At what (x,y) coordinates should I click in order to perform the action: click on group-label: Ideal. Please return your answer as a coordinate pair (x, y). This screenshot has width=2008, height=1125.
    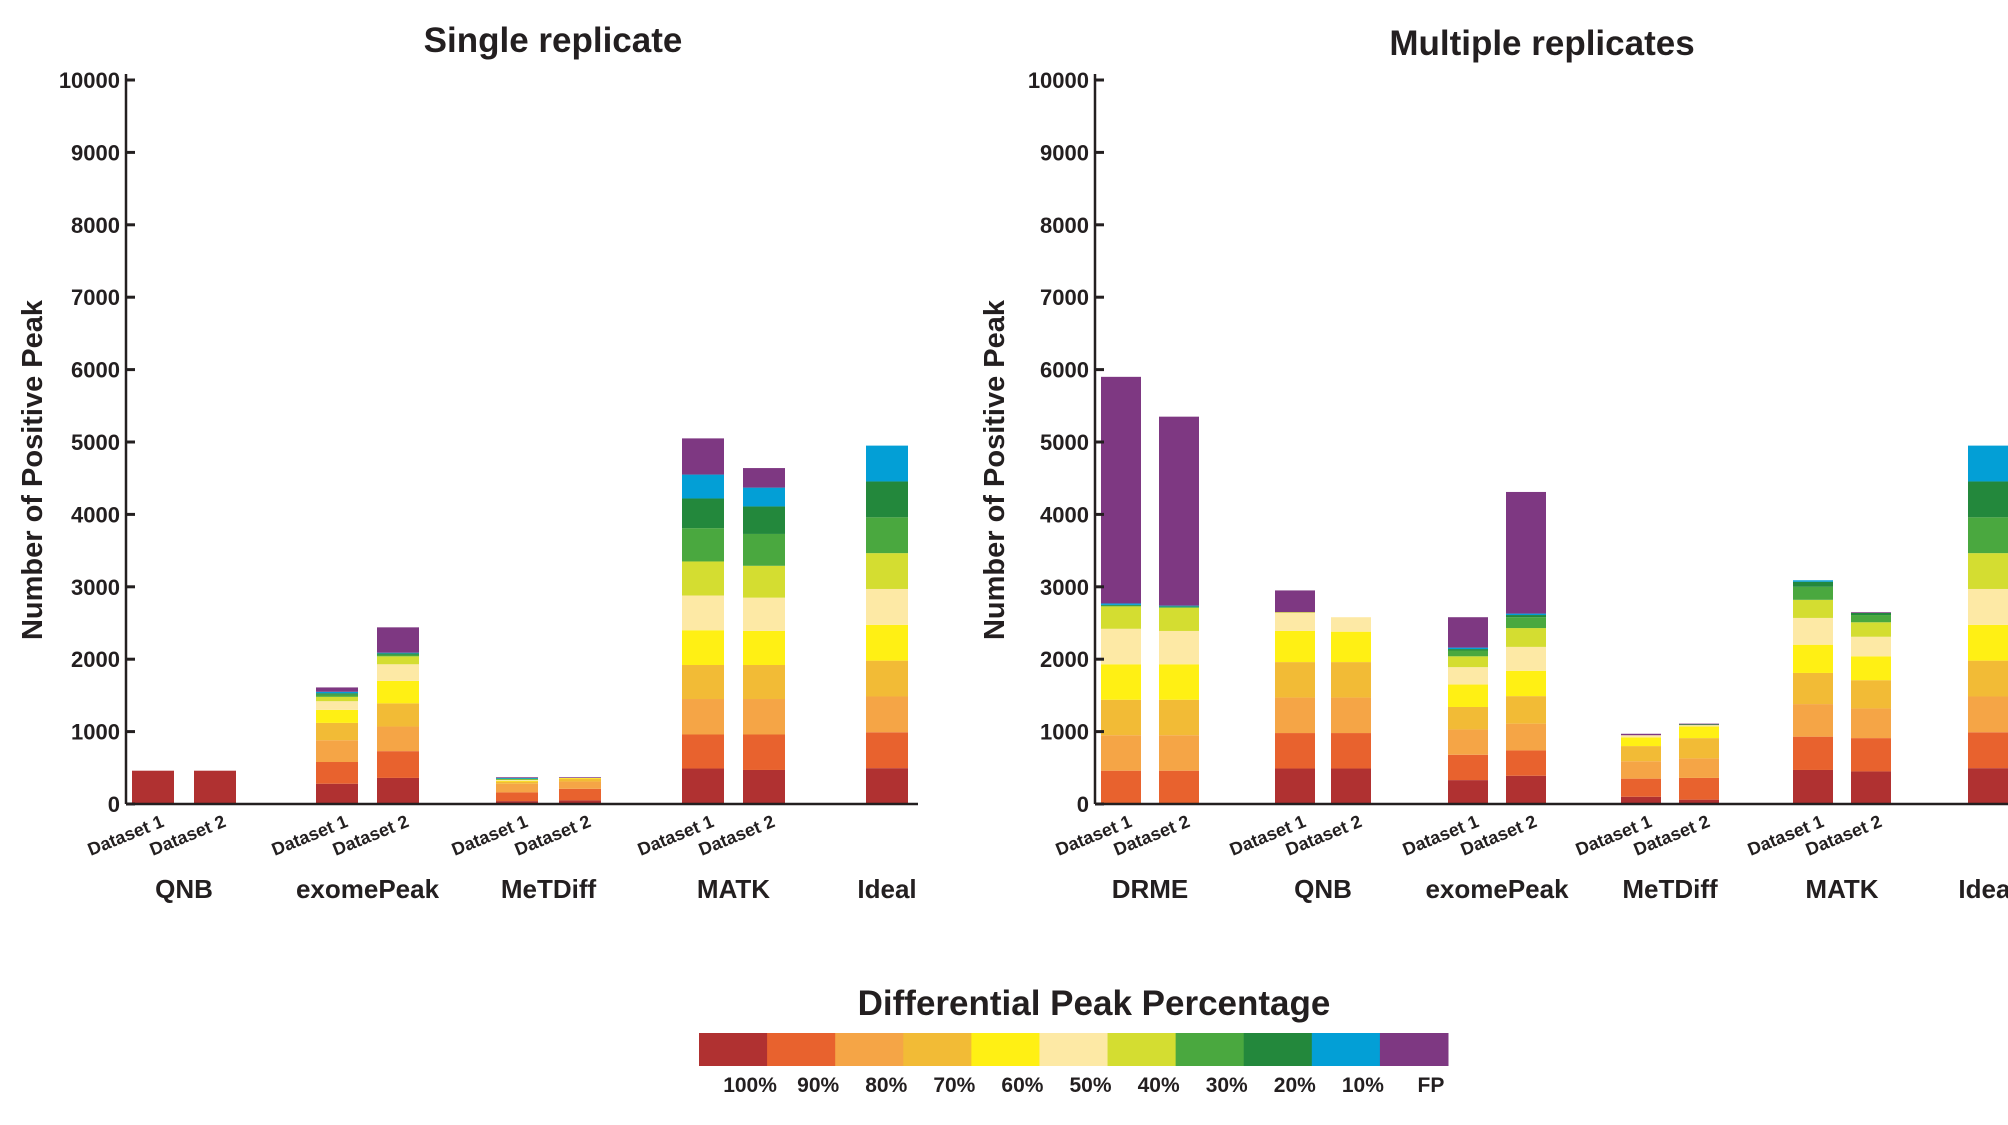
    Looking at the image, I should click on (886, 889).